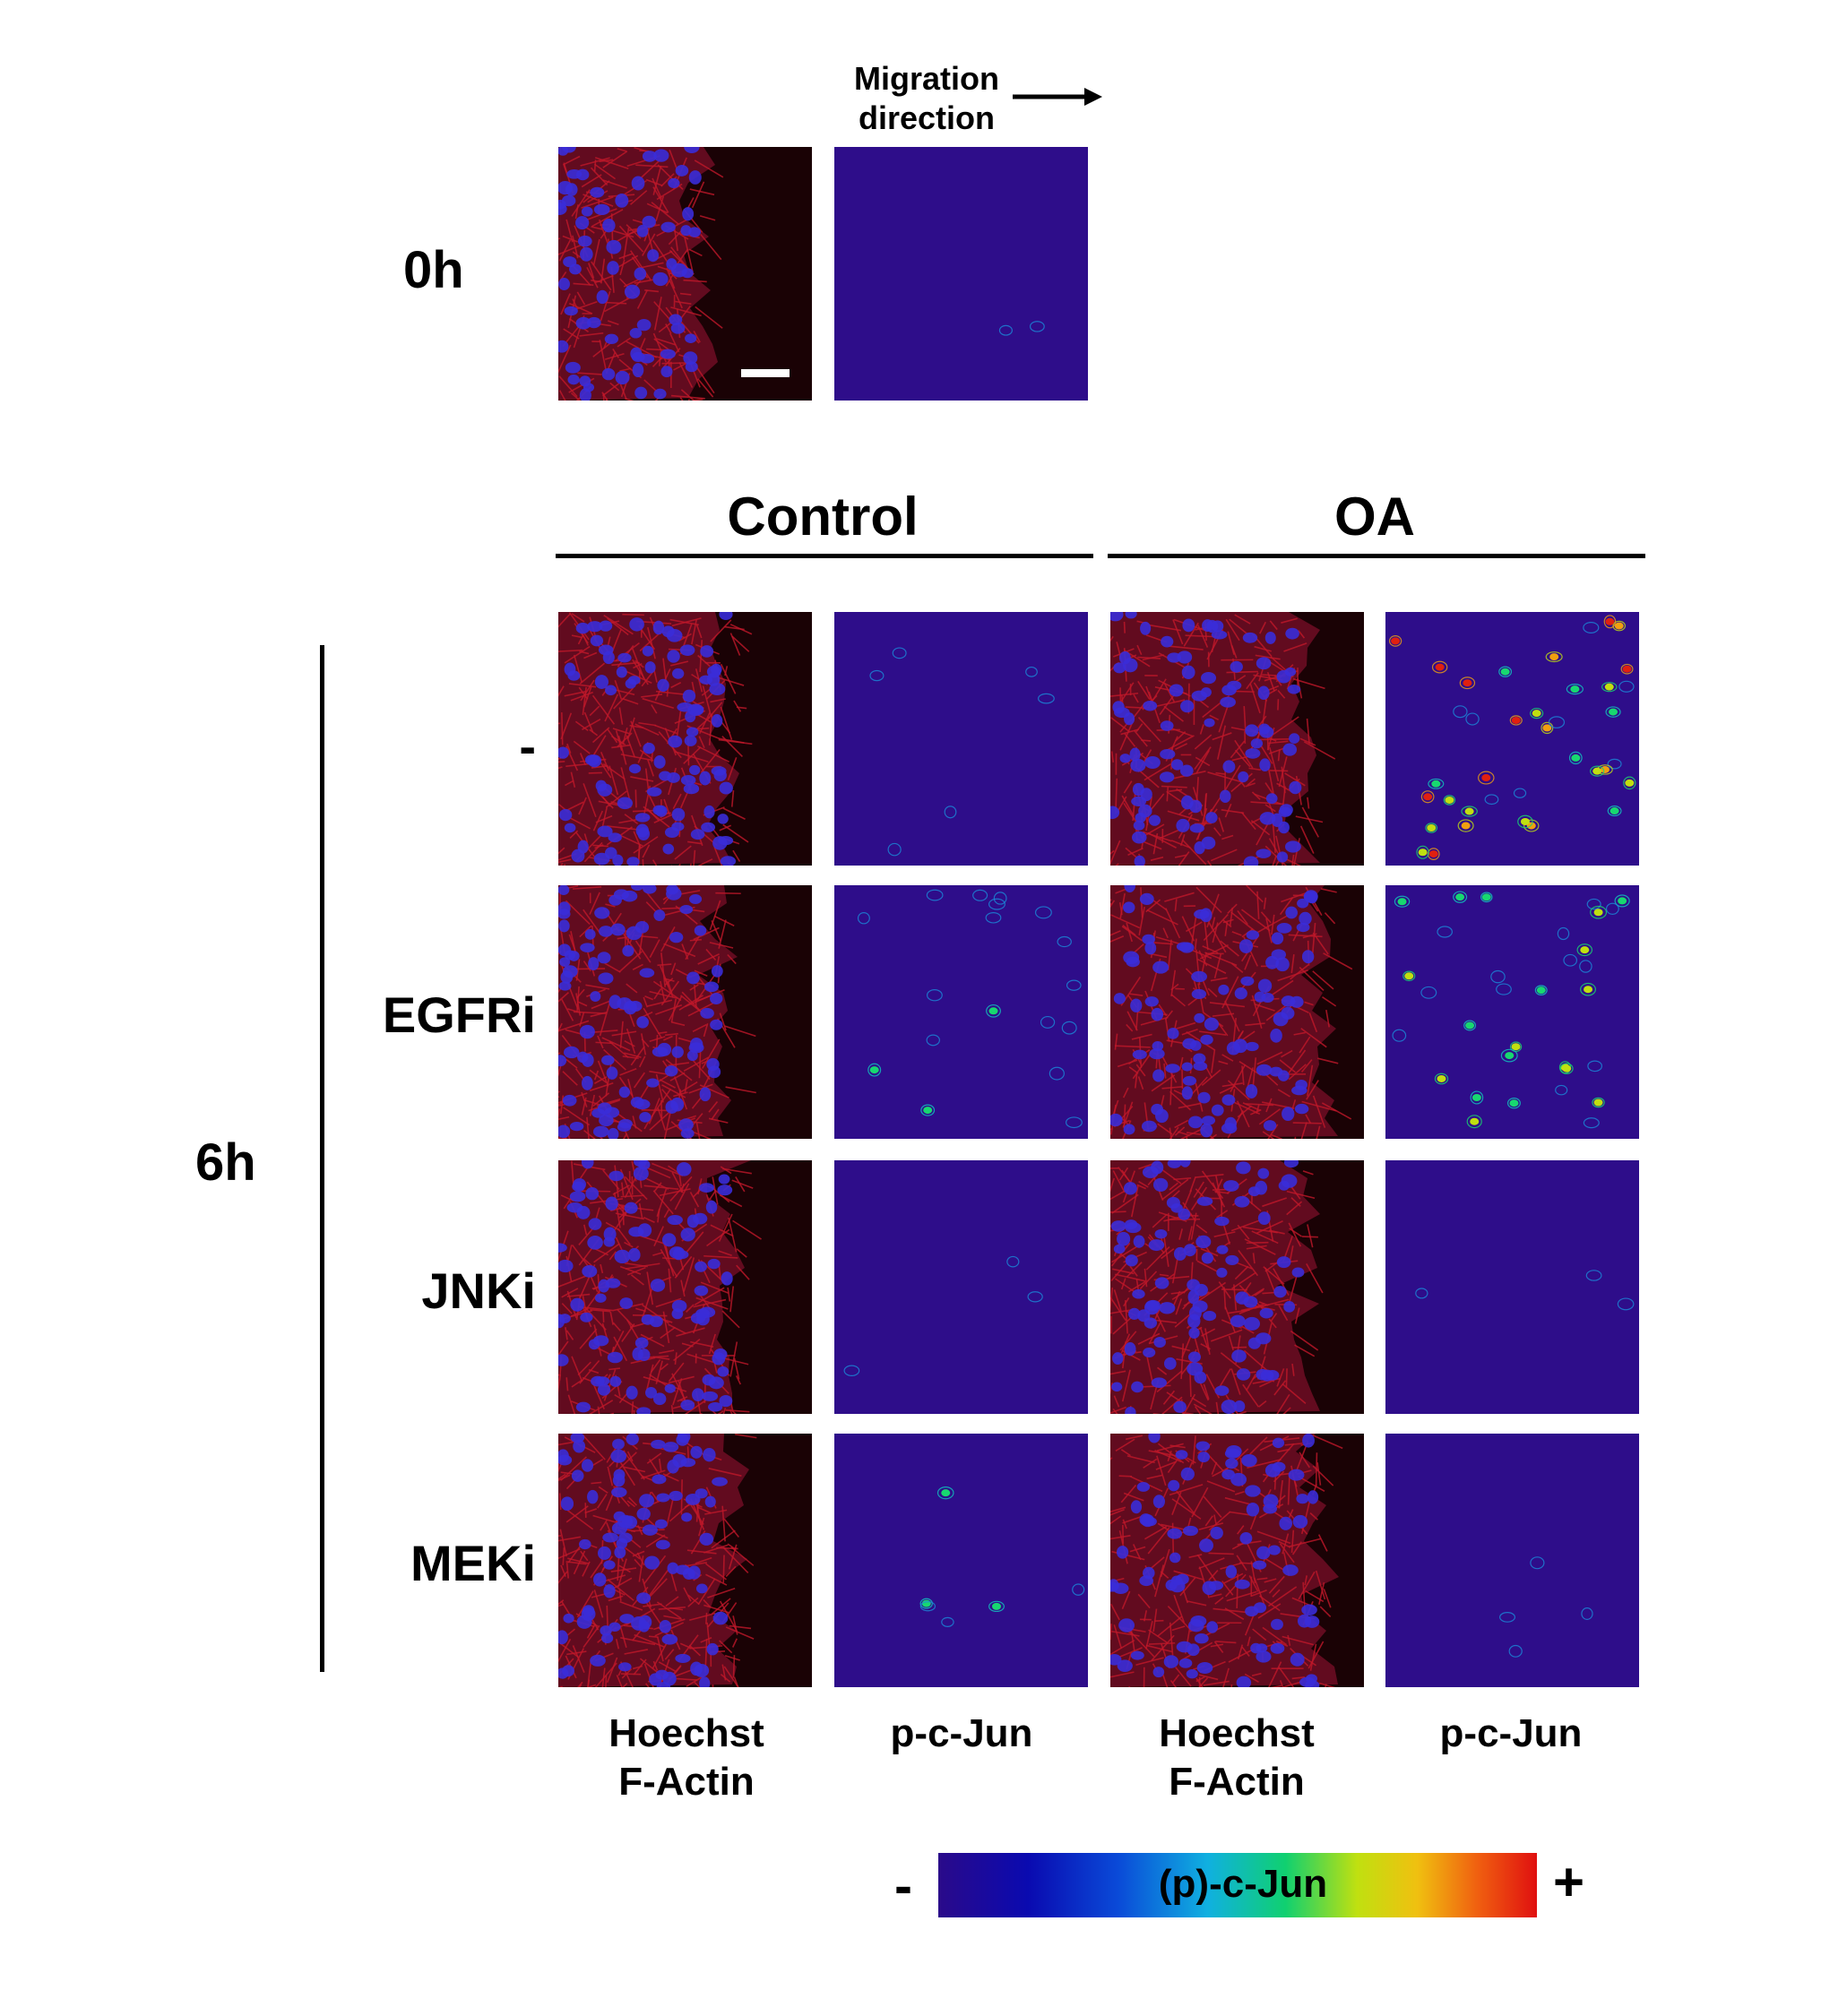  Describe the element at coordinates (1512, 739) in the screenshot. I see `panel-none-oa-pjun` at that location.